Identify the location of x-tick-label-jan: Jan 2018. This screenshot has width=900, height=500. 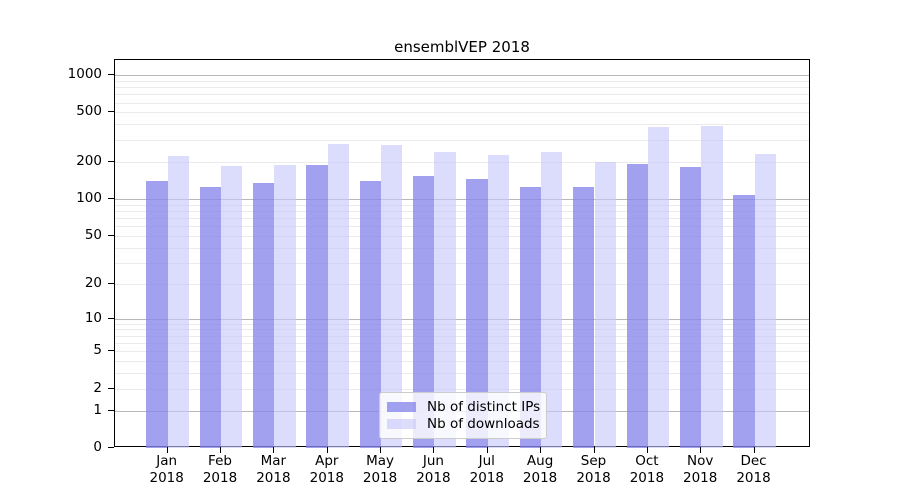
(166, 469).